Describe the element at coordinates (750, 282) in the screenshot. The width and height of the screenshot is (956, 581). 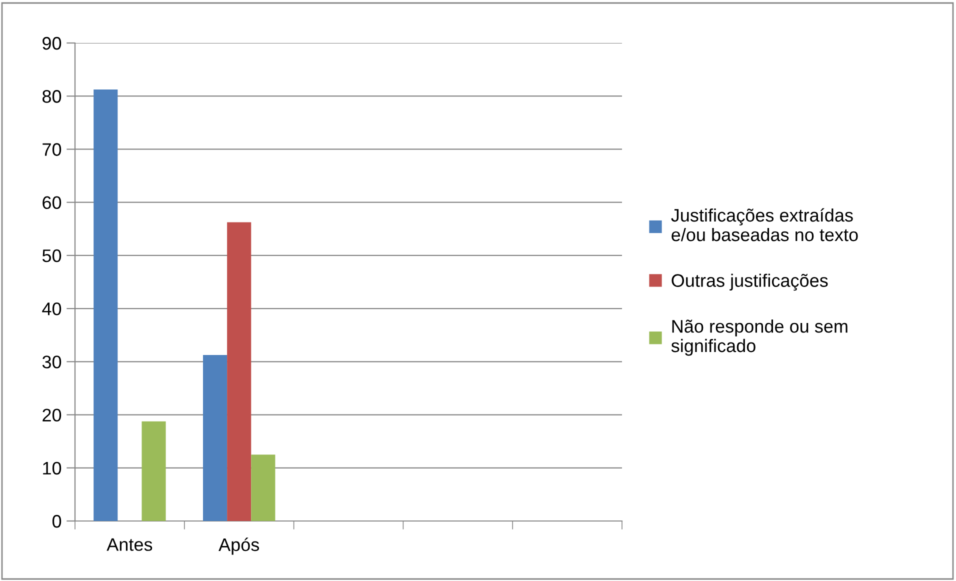
I see `legend-label: Outras justificações` at that location.